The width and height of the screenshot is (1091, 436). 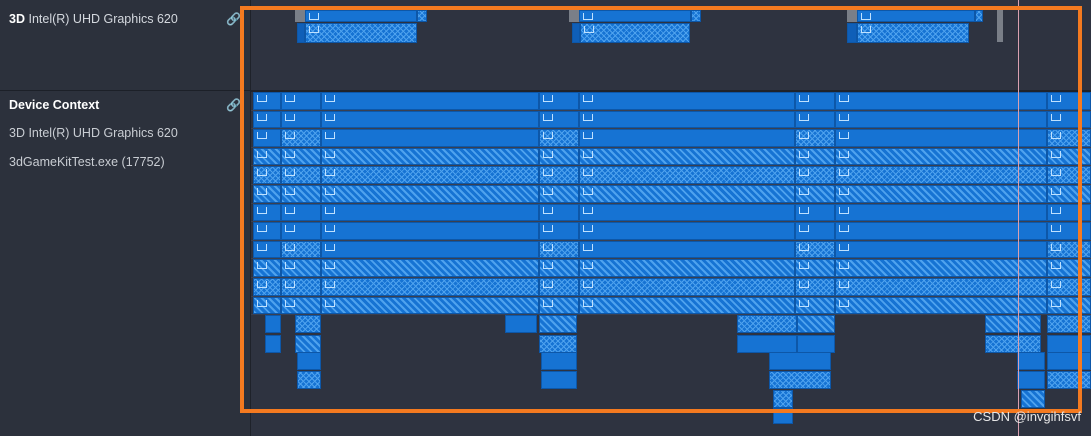 What do you see at coordinates (54, 105) in the screenshot?
I see `device-context-header: Device Context` at bounding box center [54, 105].